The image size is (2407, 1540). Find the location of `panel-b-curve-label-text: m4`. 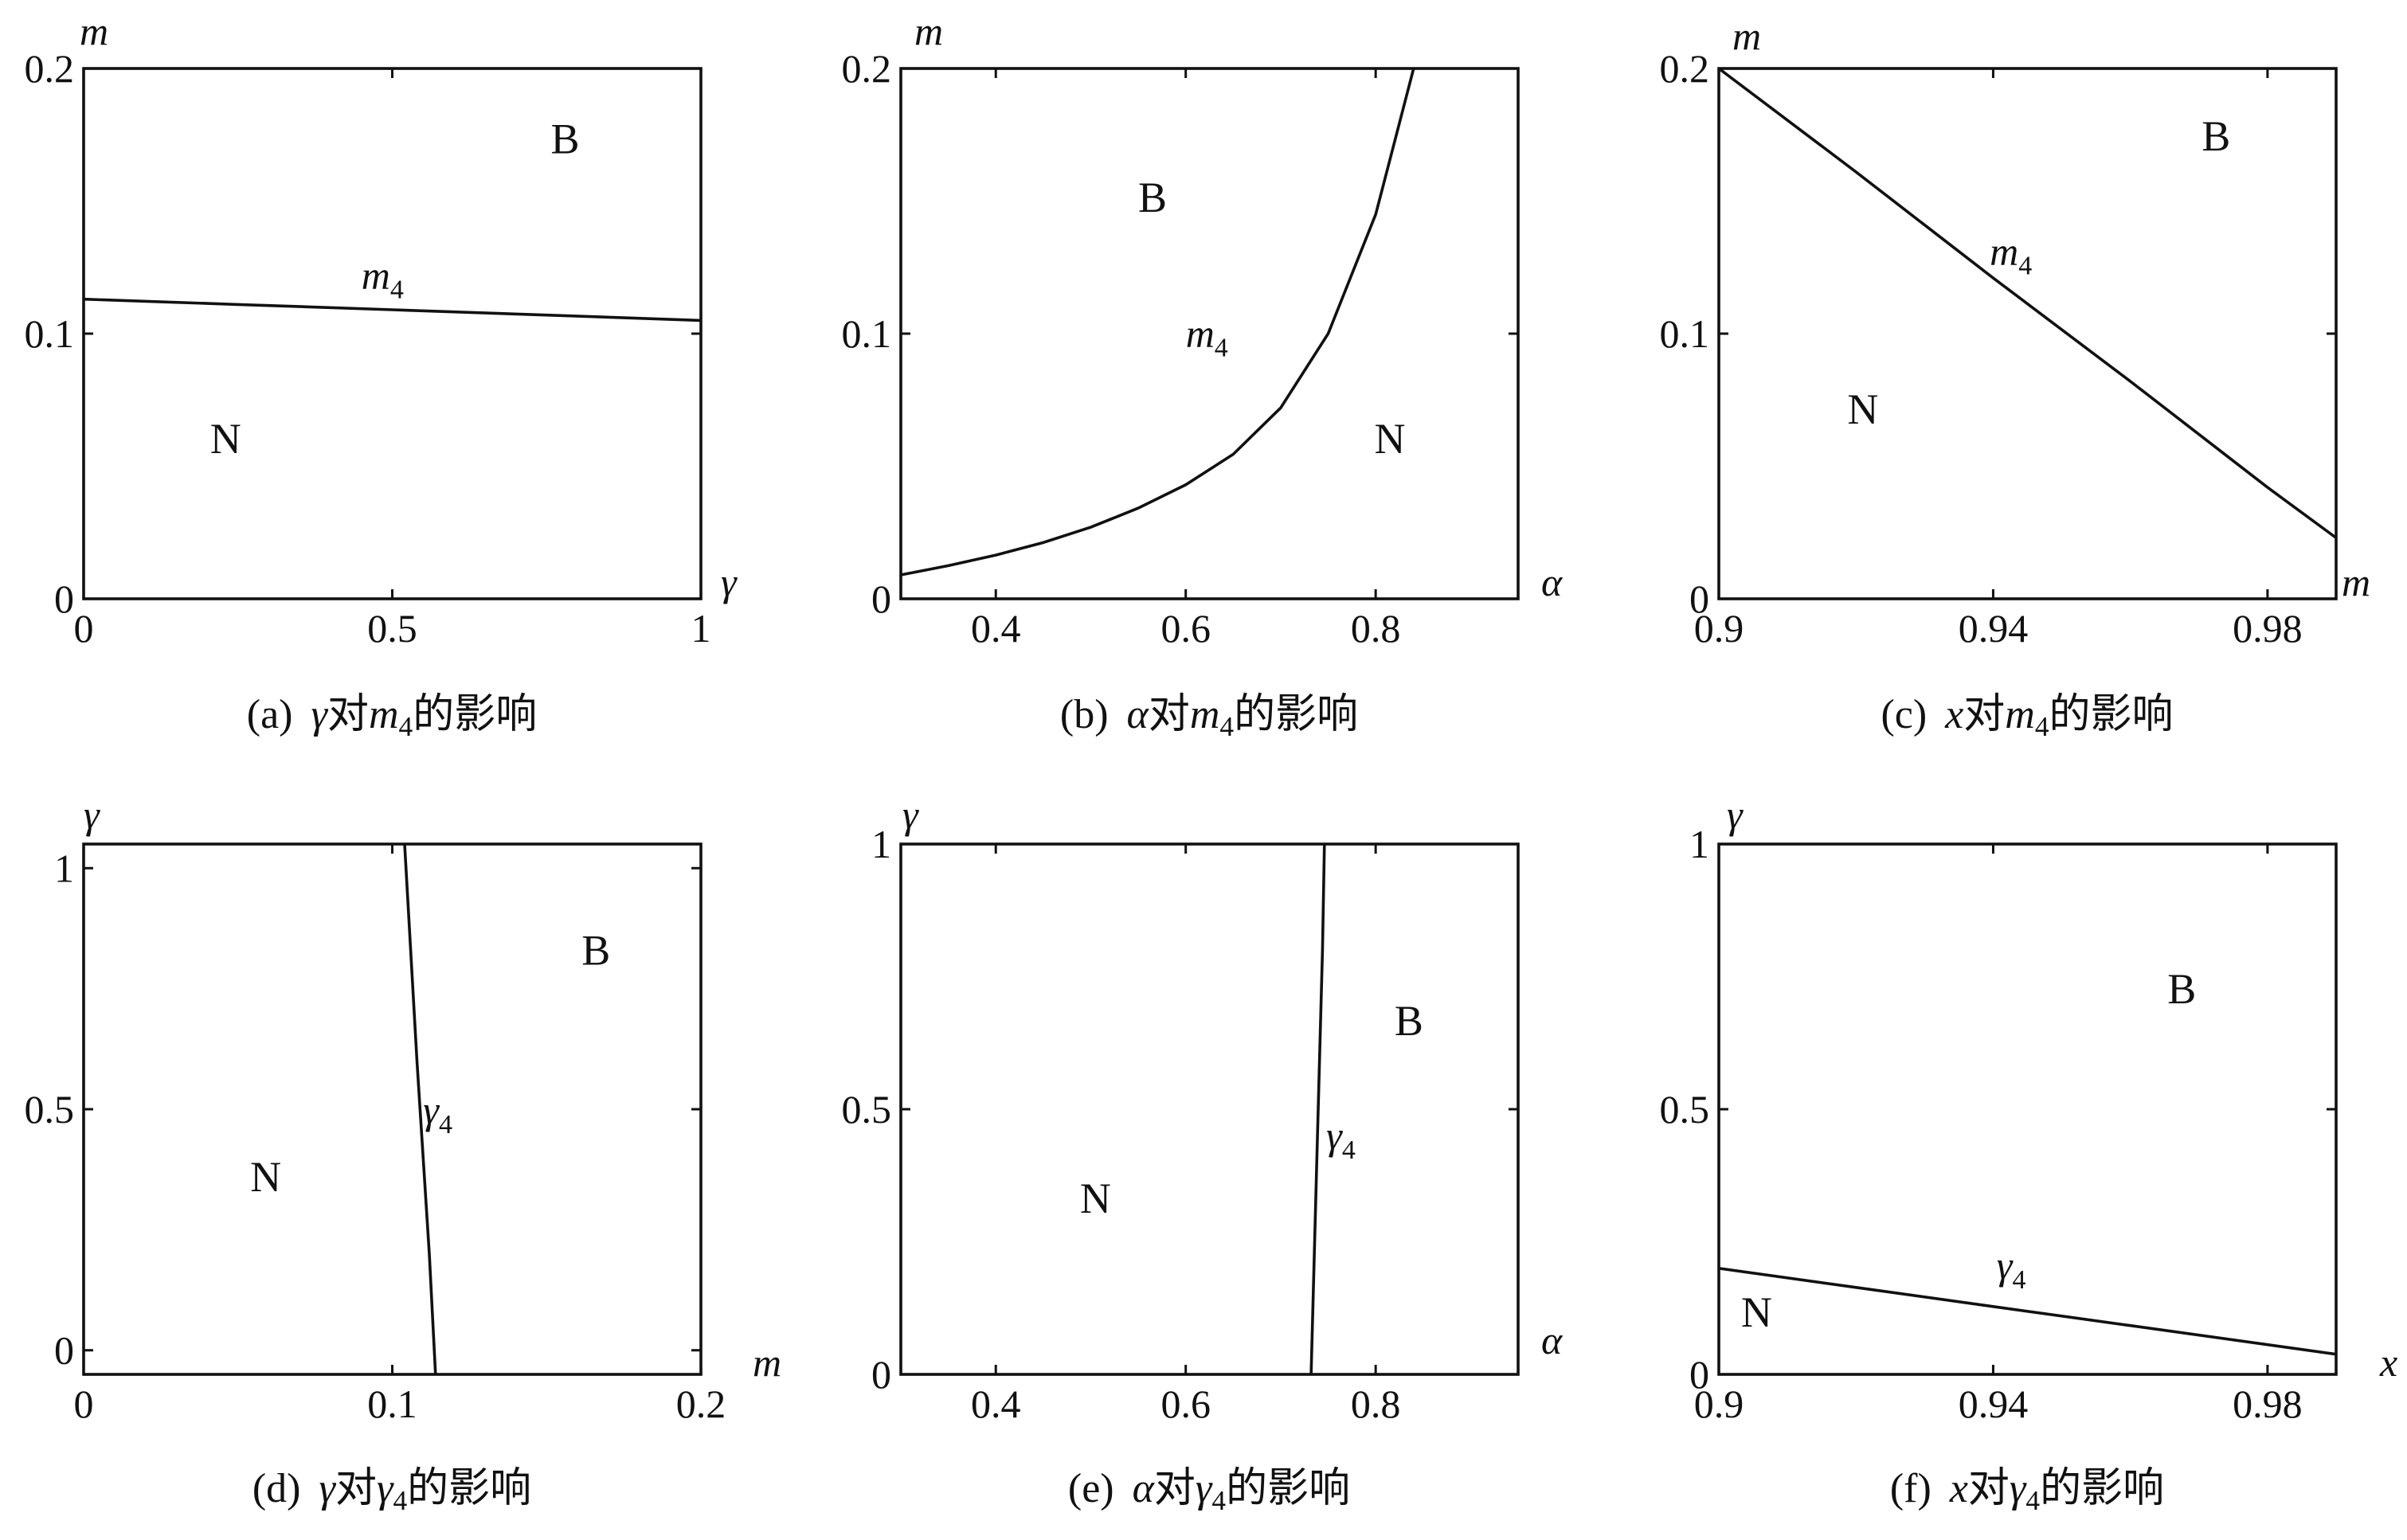

panel-b-curve-label-text: m4 is located at coordinates (1207, 337).